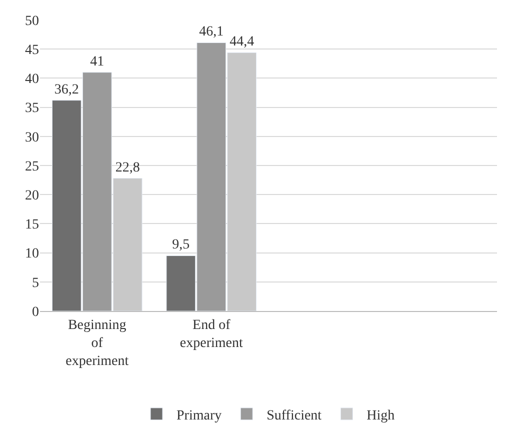 The width and height of the screenshot is (512, 442). I want to click on y-tick-label: 30, so click(32, 138).